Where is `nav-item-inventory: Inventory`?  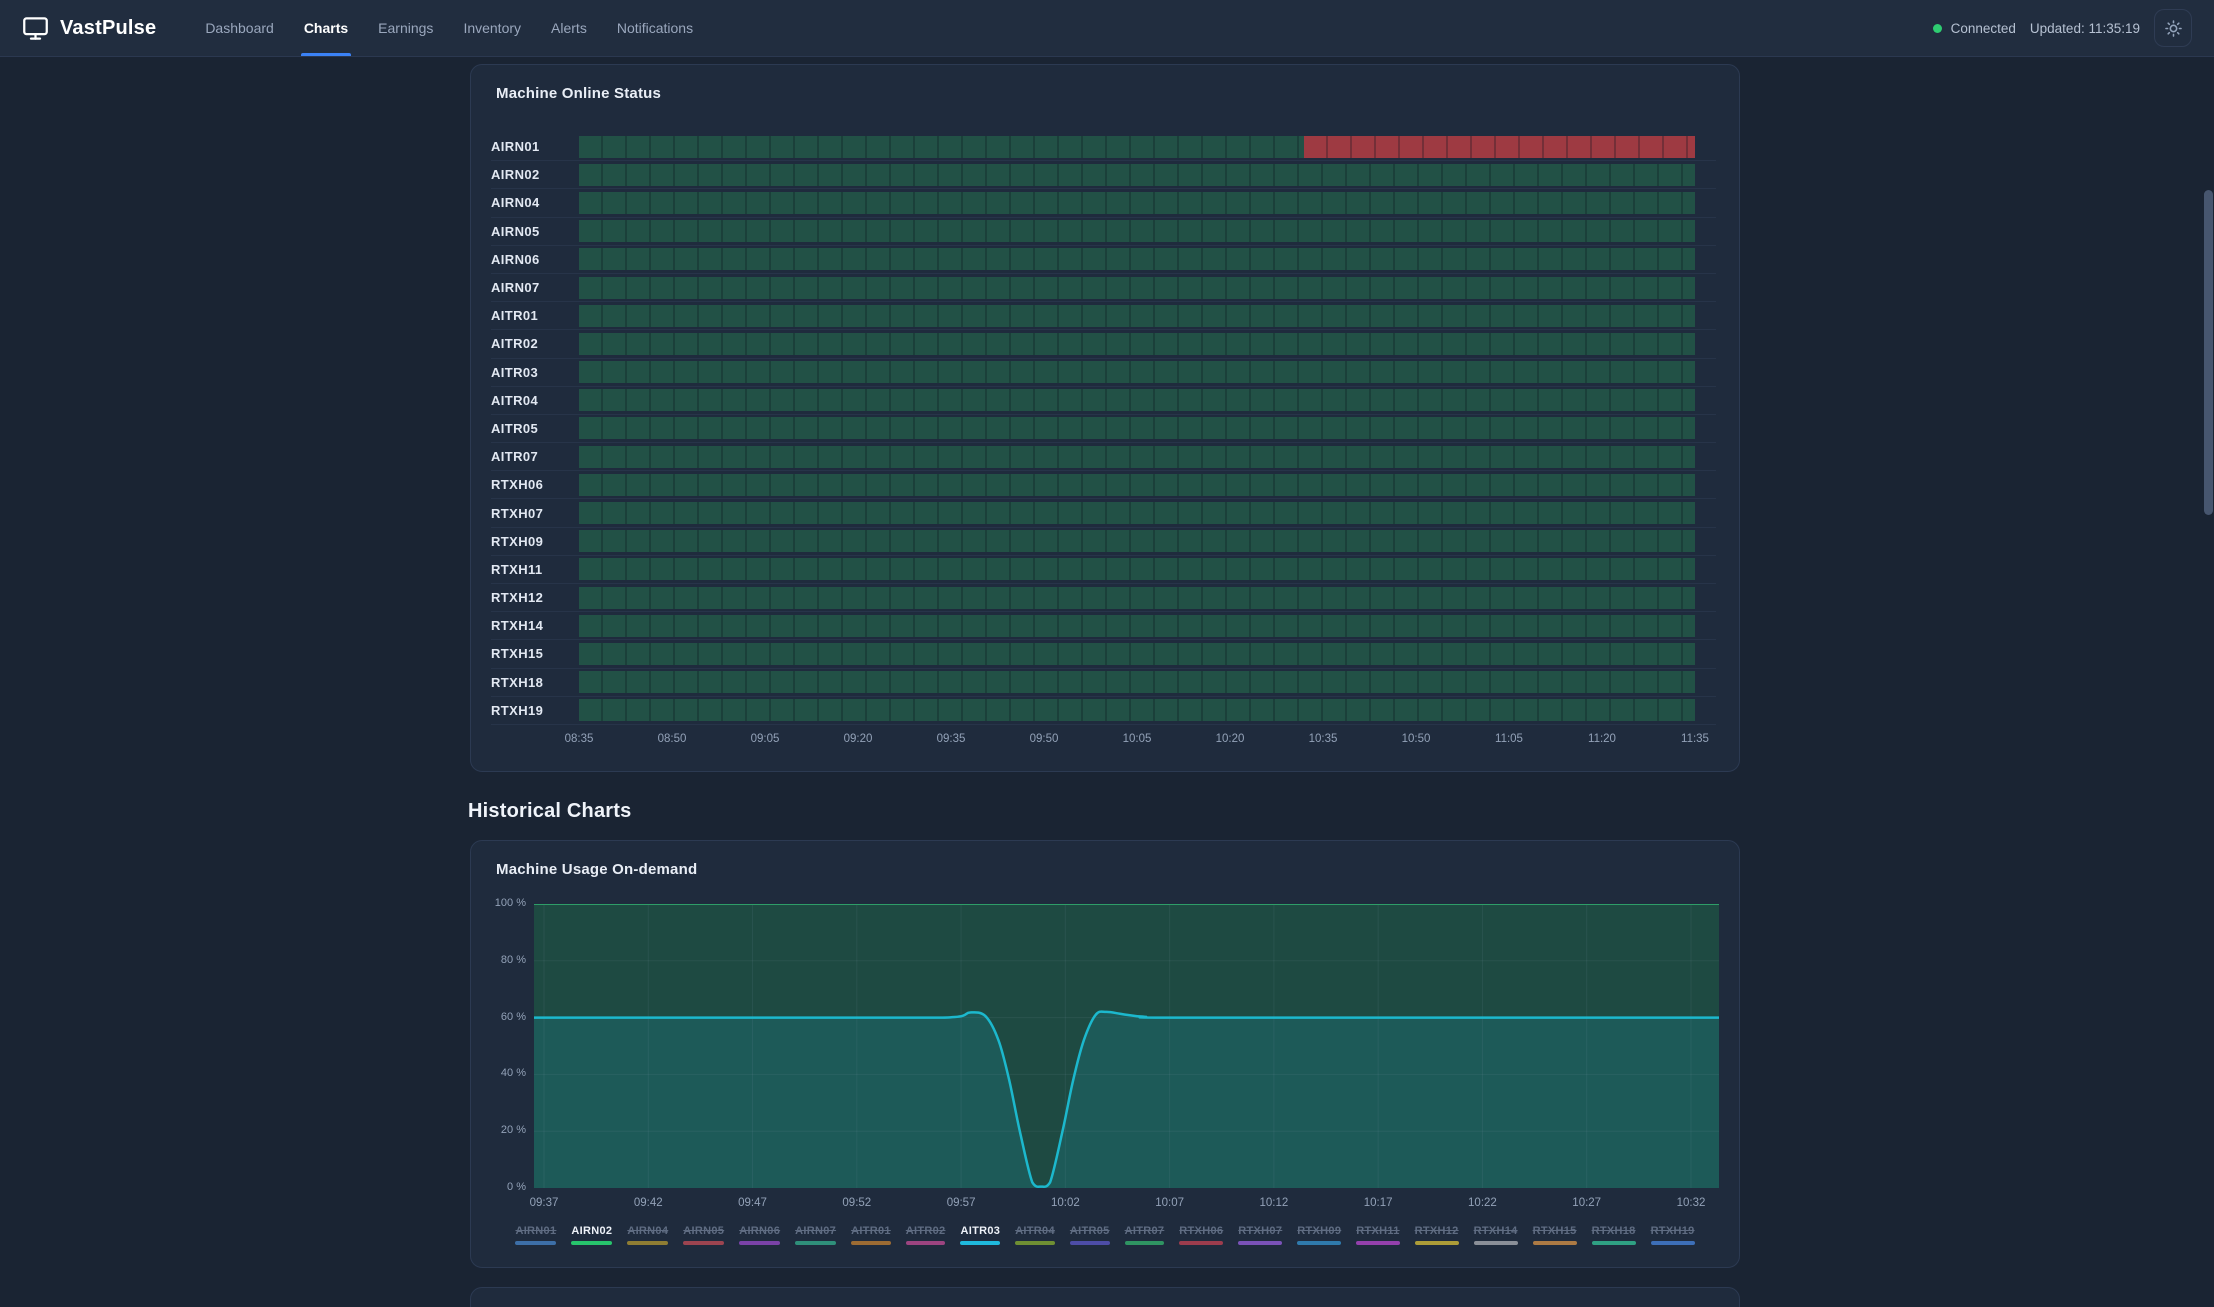
nav-item-inventory: Inventory is located at coordinates (492, 28).